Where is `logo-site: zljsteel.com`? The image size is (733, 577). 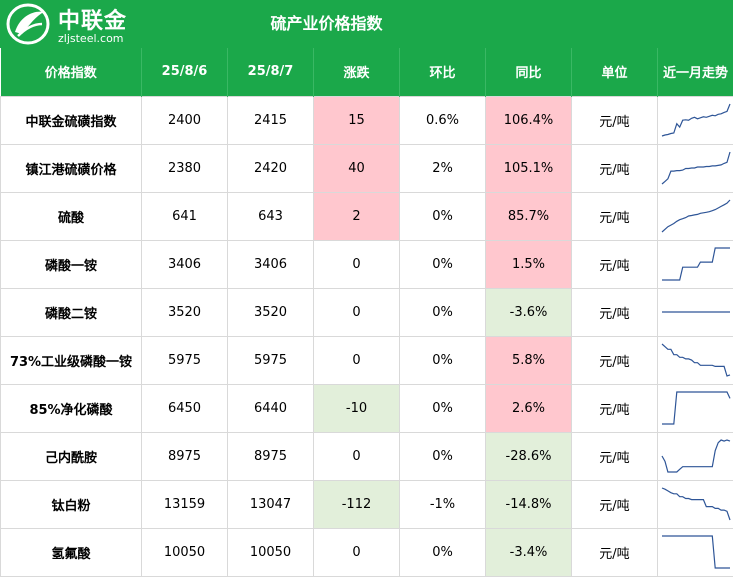 logo-site: zljsteel.com is located at coordinates (91, 38).